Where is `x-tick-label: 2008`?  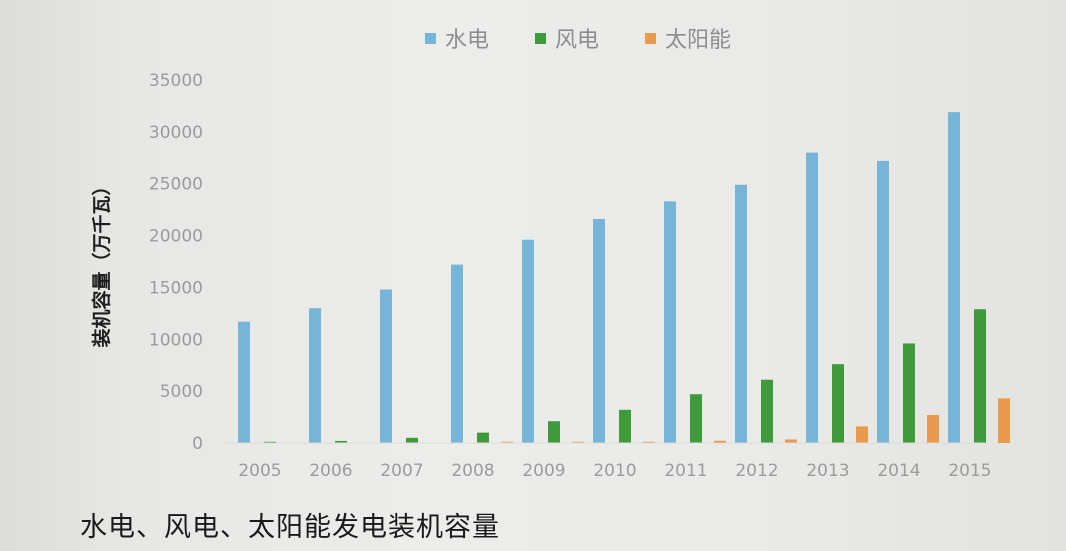 x-tick-label: 2008 is located at coordinates (472, 471).